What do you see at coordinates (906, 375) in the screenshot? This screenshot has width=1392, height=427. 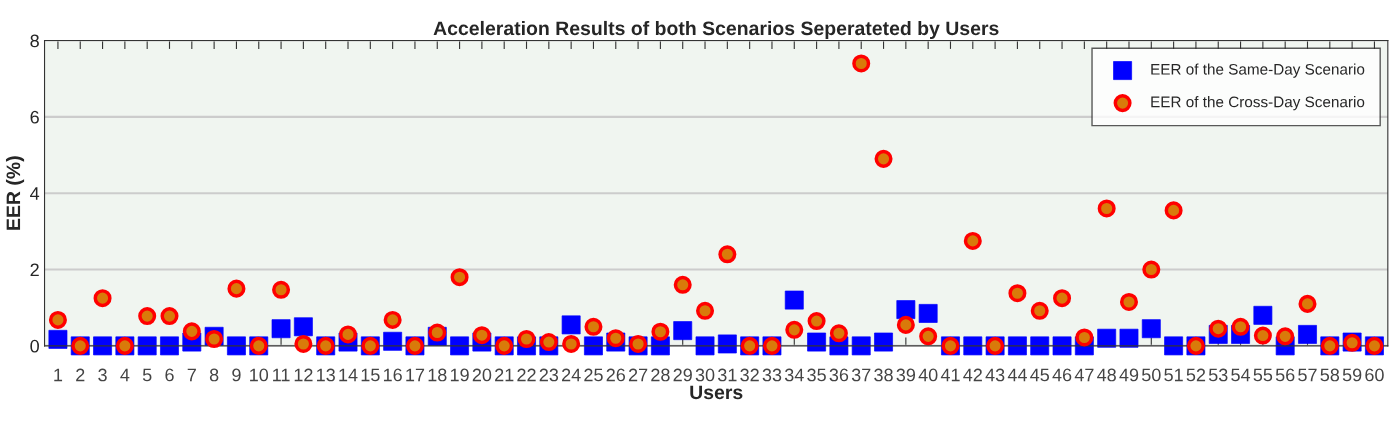 I see `x-tick-label: 39` at bounding box center [906, 375].